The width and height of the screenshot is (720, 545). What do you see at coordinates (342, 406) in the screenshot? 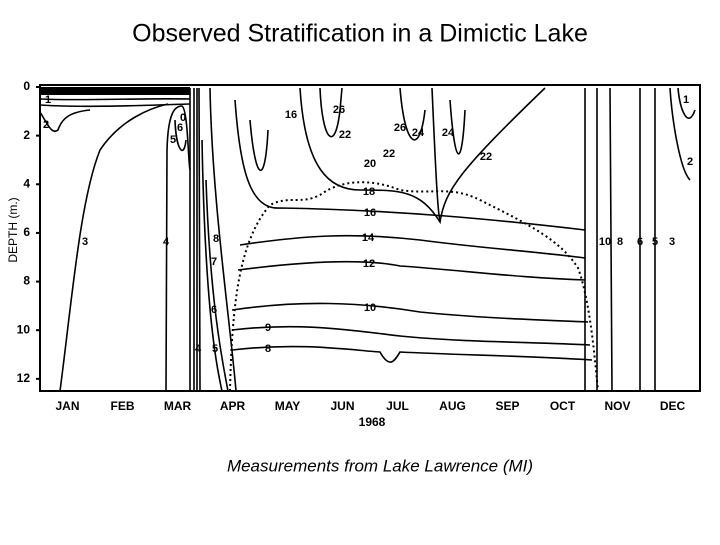
I see `x-tick-label: JUN` at bounding box center [342, 406].